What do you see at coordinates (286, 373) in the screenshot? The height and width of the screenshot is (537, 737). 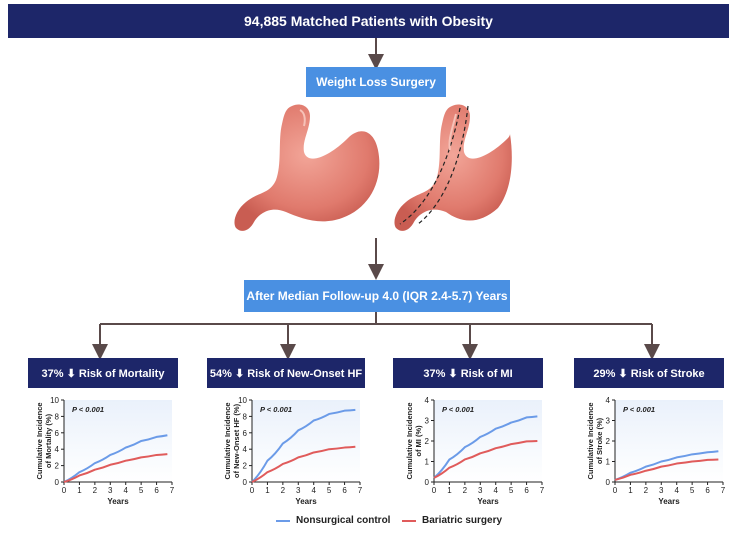 I see `outcome-title-hf: 54% ⬇ Risk of New-Onset HF` at bounding box center [286, 373].